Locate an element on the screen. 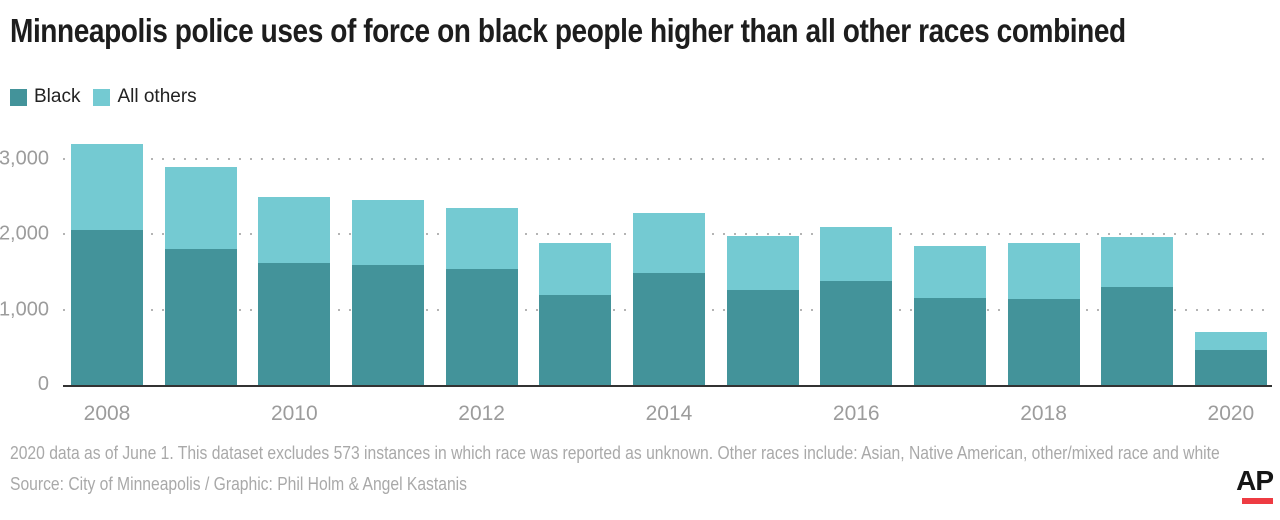 The height and width of the screenshot is (520, 1280). bar-2016: 2016 is located at coordinates (856, 282).